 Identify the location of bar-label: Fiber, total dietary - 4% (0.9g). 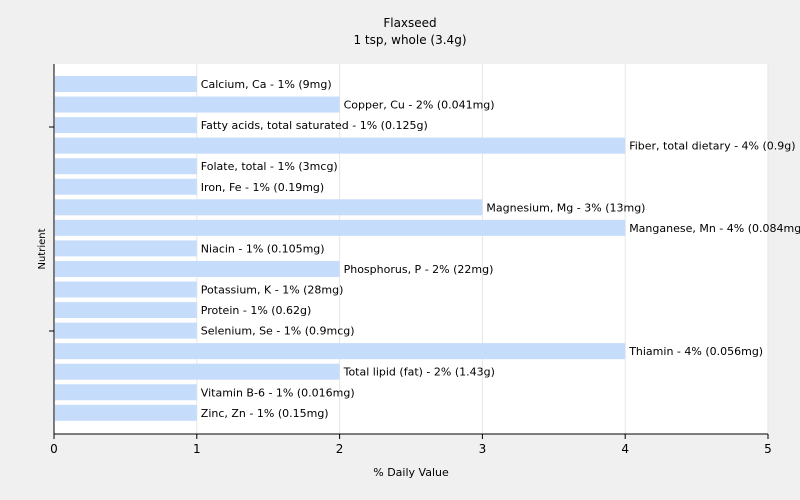
(712, 146).